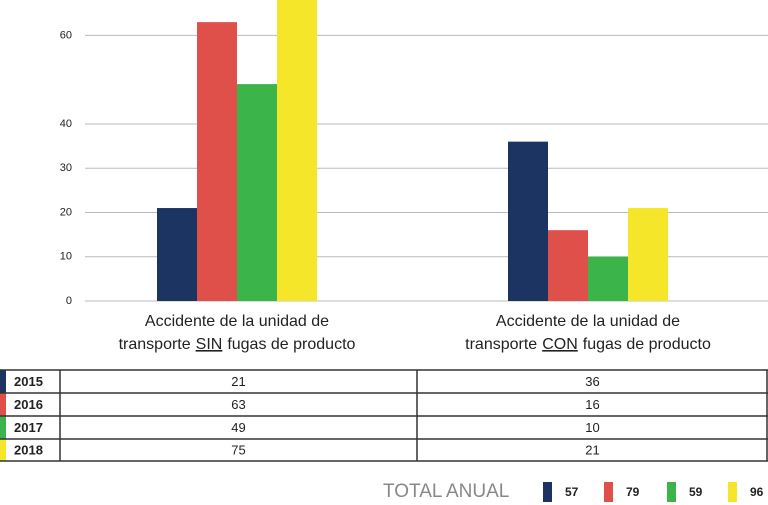 This screenshot has height=505, width=768. Describe the element at coordinates (28, 449) in the screenshot. I see `row-header: 2018` at that location.